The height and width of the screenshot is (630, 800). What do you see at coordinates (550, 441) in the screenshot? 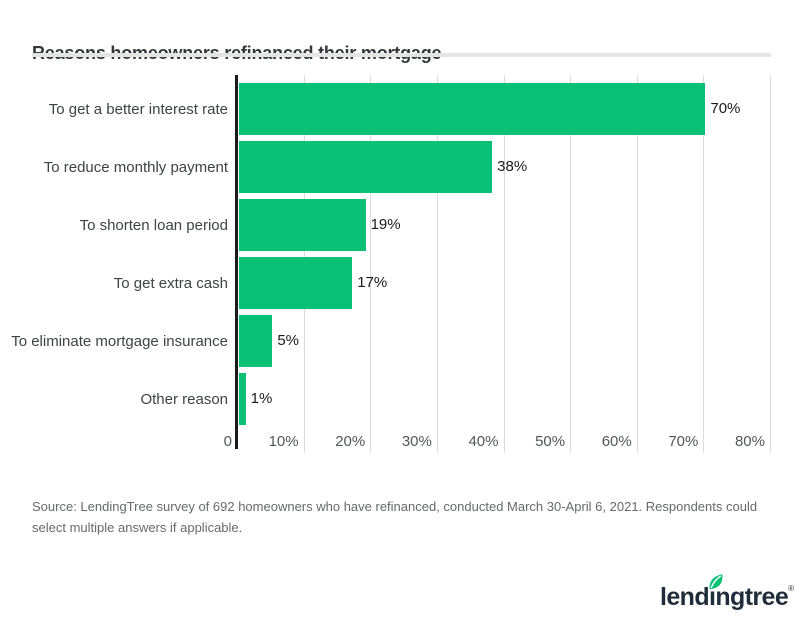
I see `x-tick-label: 50%` at bounding box center [550, 441].